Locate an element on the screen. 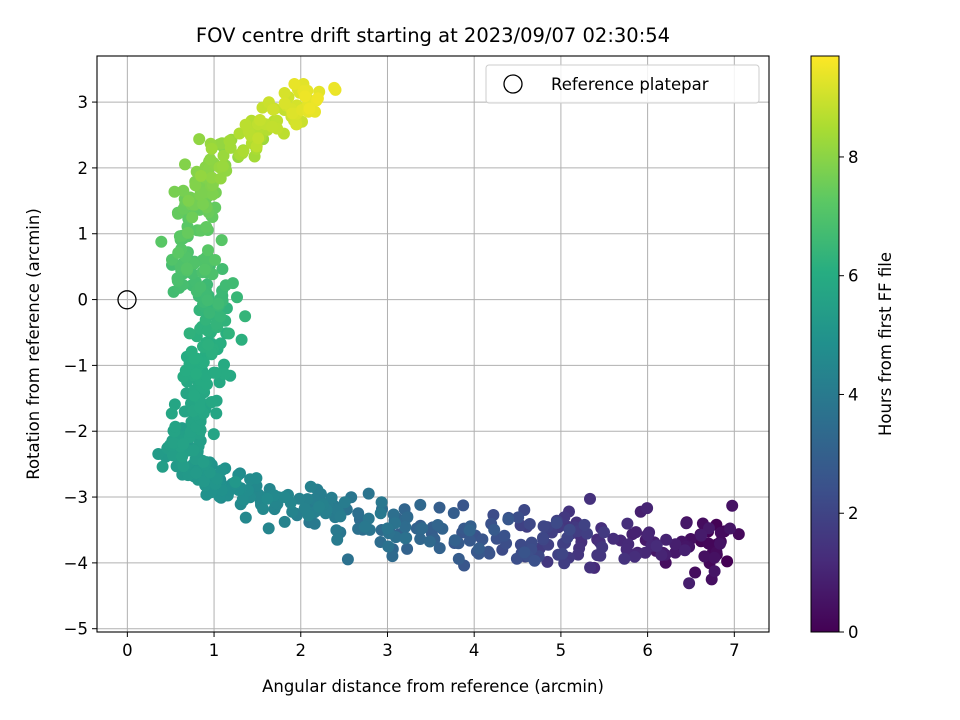  y-tick-label: 3 is located at coordinates (83, 102).